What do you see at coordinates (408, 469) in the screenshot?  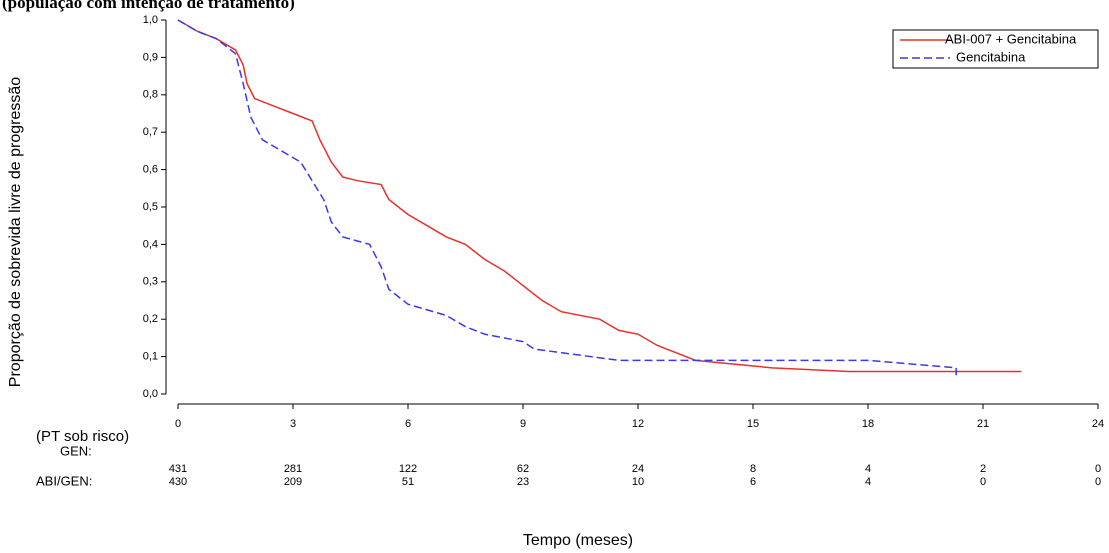 I see `risk-count: 122` at bounding box center [408, 469].